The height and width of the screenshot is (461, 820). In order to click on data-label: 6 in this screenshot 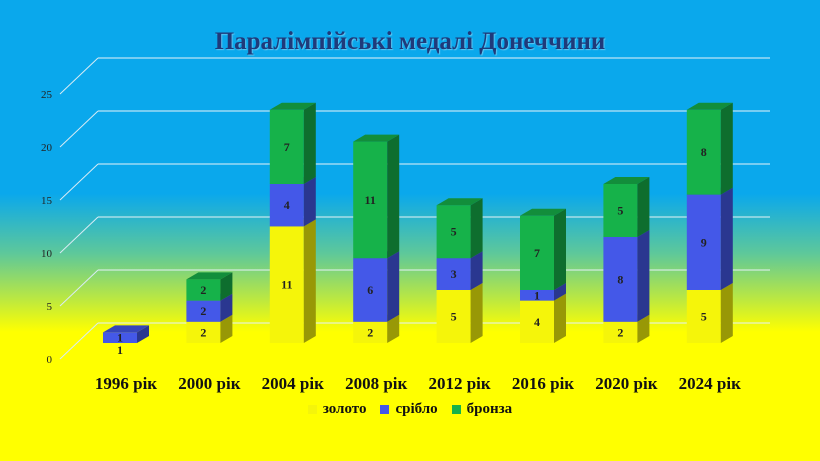, I will do `click(370, 290)`.